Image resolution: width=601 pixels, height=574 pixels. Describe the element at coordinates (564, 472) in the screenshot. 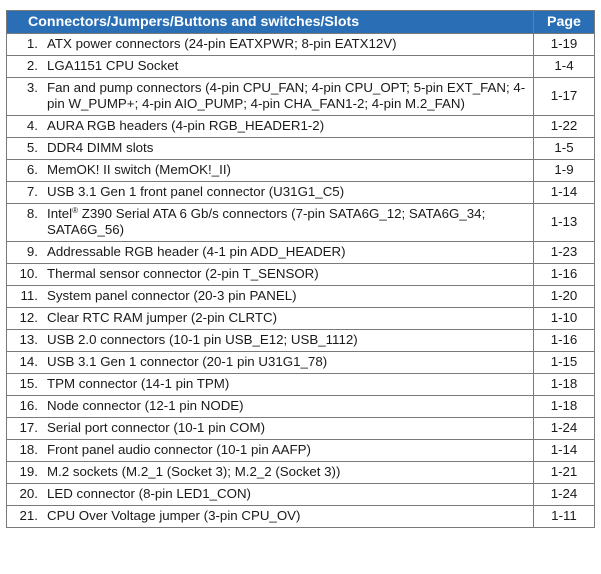

I see `row-page: 1-21` at that location.